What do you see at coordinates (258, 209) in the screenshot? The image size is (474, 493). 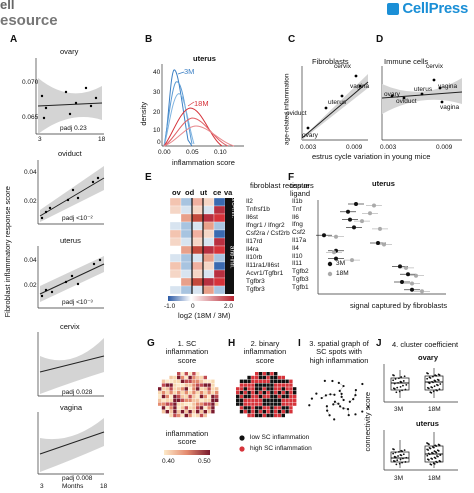 I see `e-row-label: Tnfrsf1b` at bounding box center [258, 209].